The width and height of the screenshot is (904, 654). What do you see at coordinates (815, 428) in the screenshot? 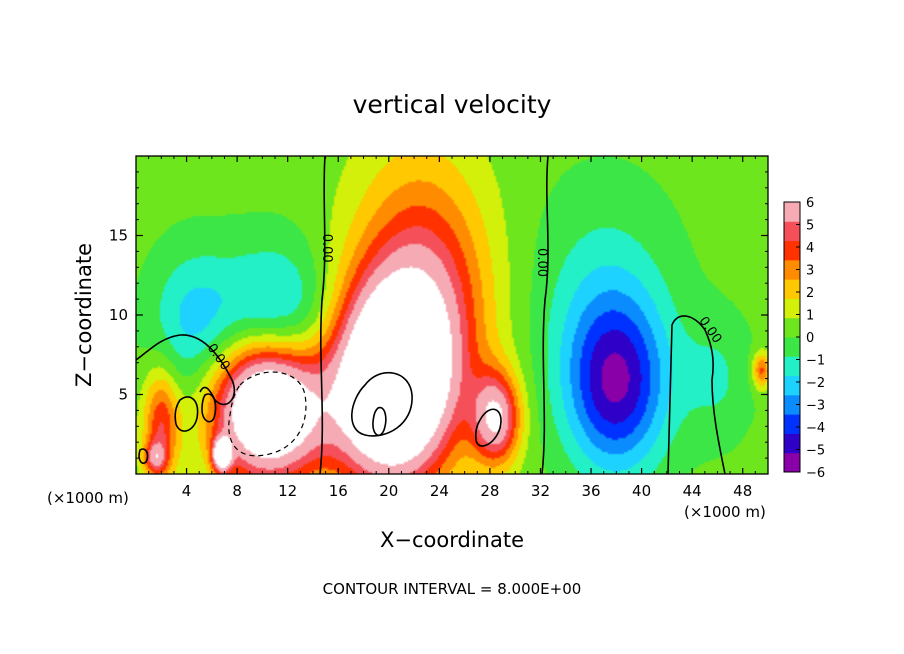
I see `colorbar-tick-label: −4` at bounding box center [815, 428].